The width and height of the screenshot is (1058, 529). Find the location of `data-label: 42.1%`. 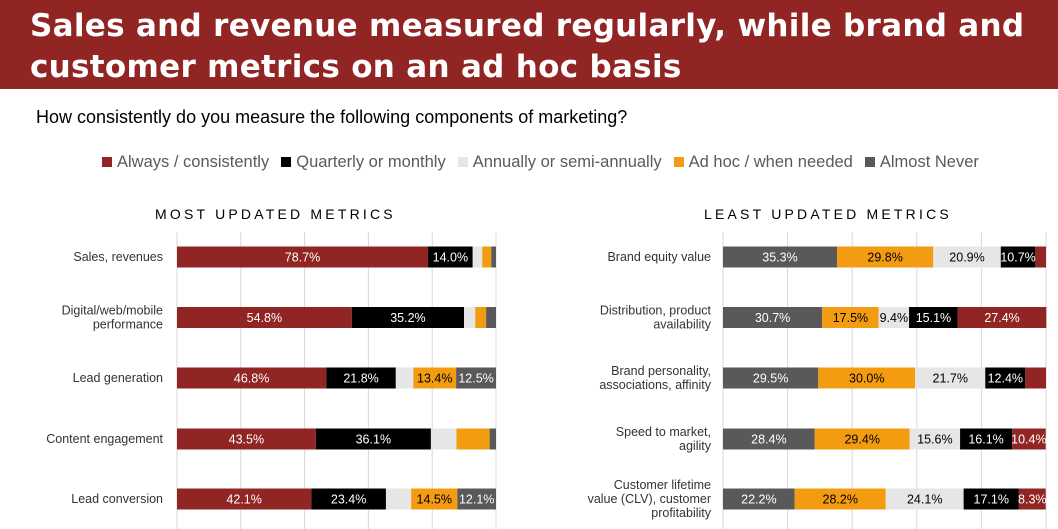

data-label: 42.1% is located at coordinates (243, 500).